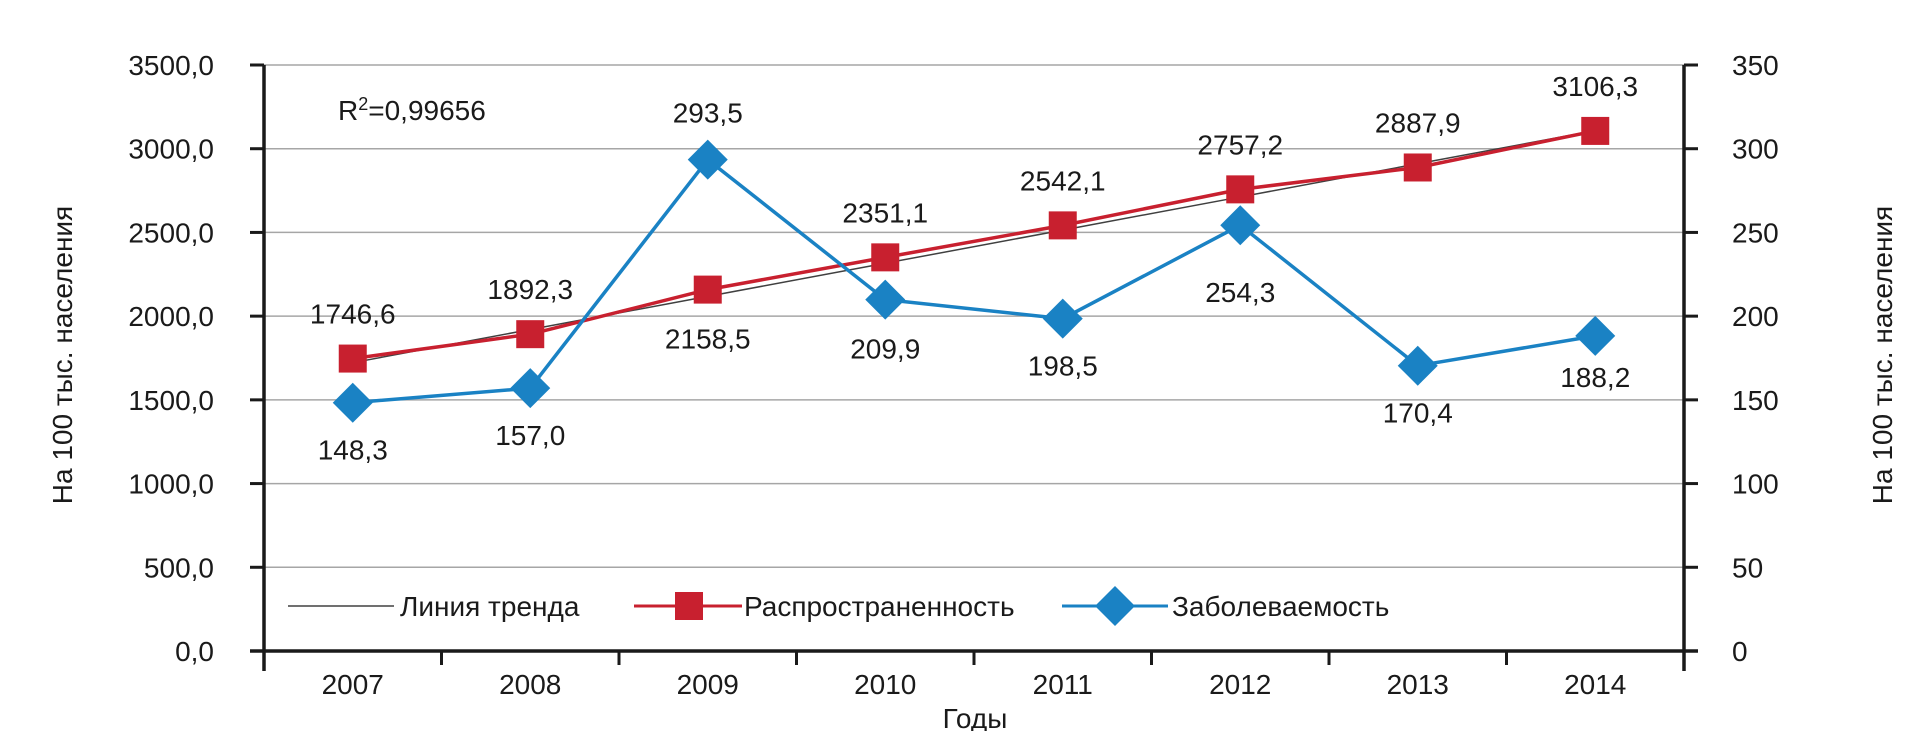  I want to click on x-tick-label: 2009, so click(708, 684).